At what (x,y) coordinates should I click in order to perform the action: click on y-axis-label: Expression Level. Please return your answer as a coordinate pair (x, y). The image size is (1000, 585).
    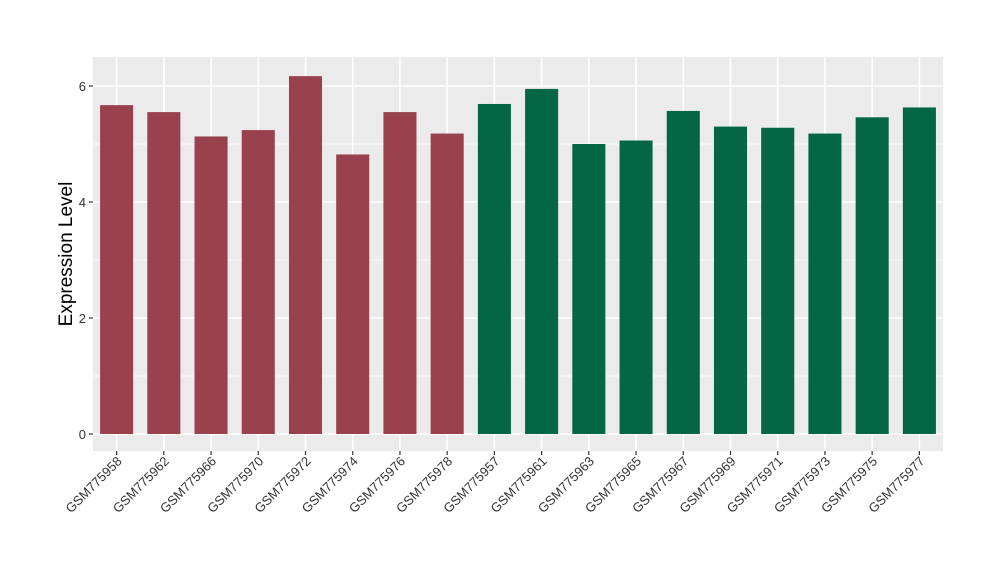
    Looking at the image, I should click on (66, 254).